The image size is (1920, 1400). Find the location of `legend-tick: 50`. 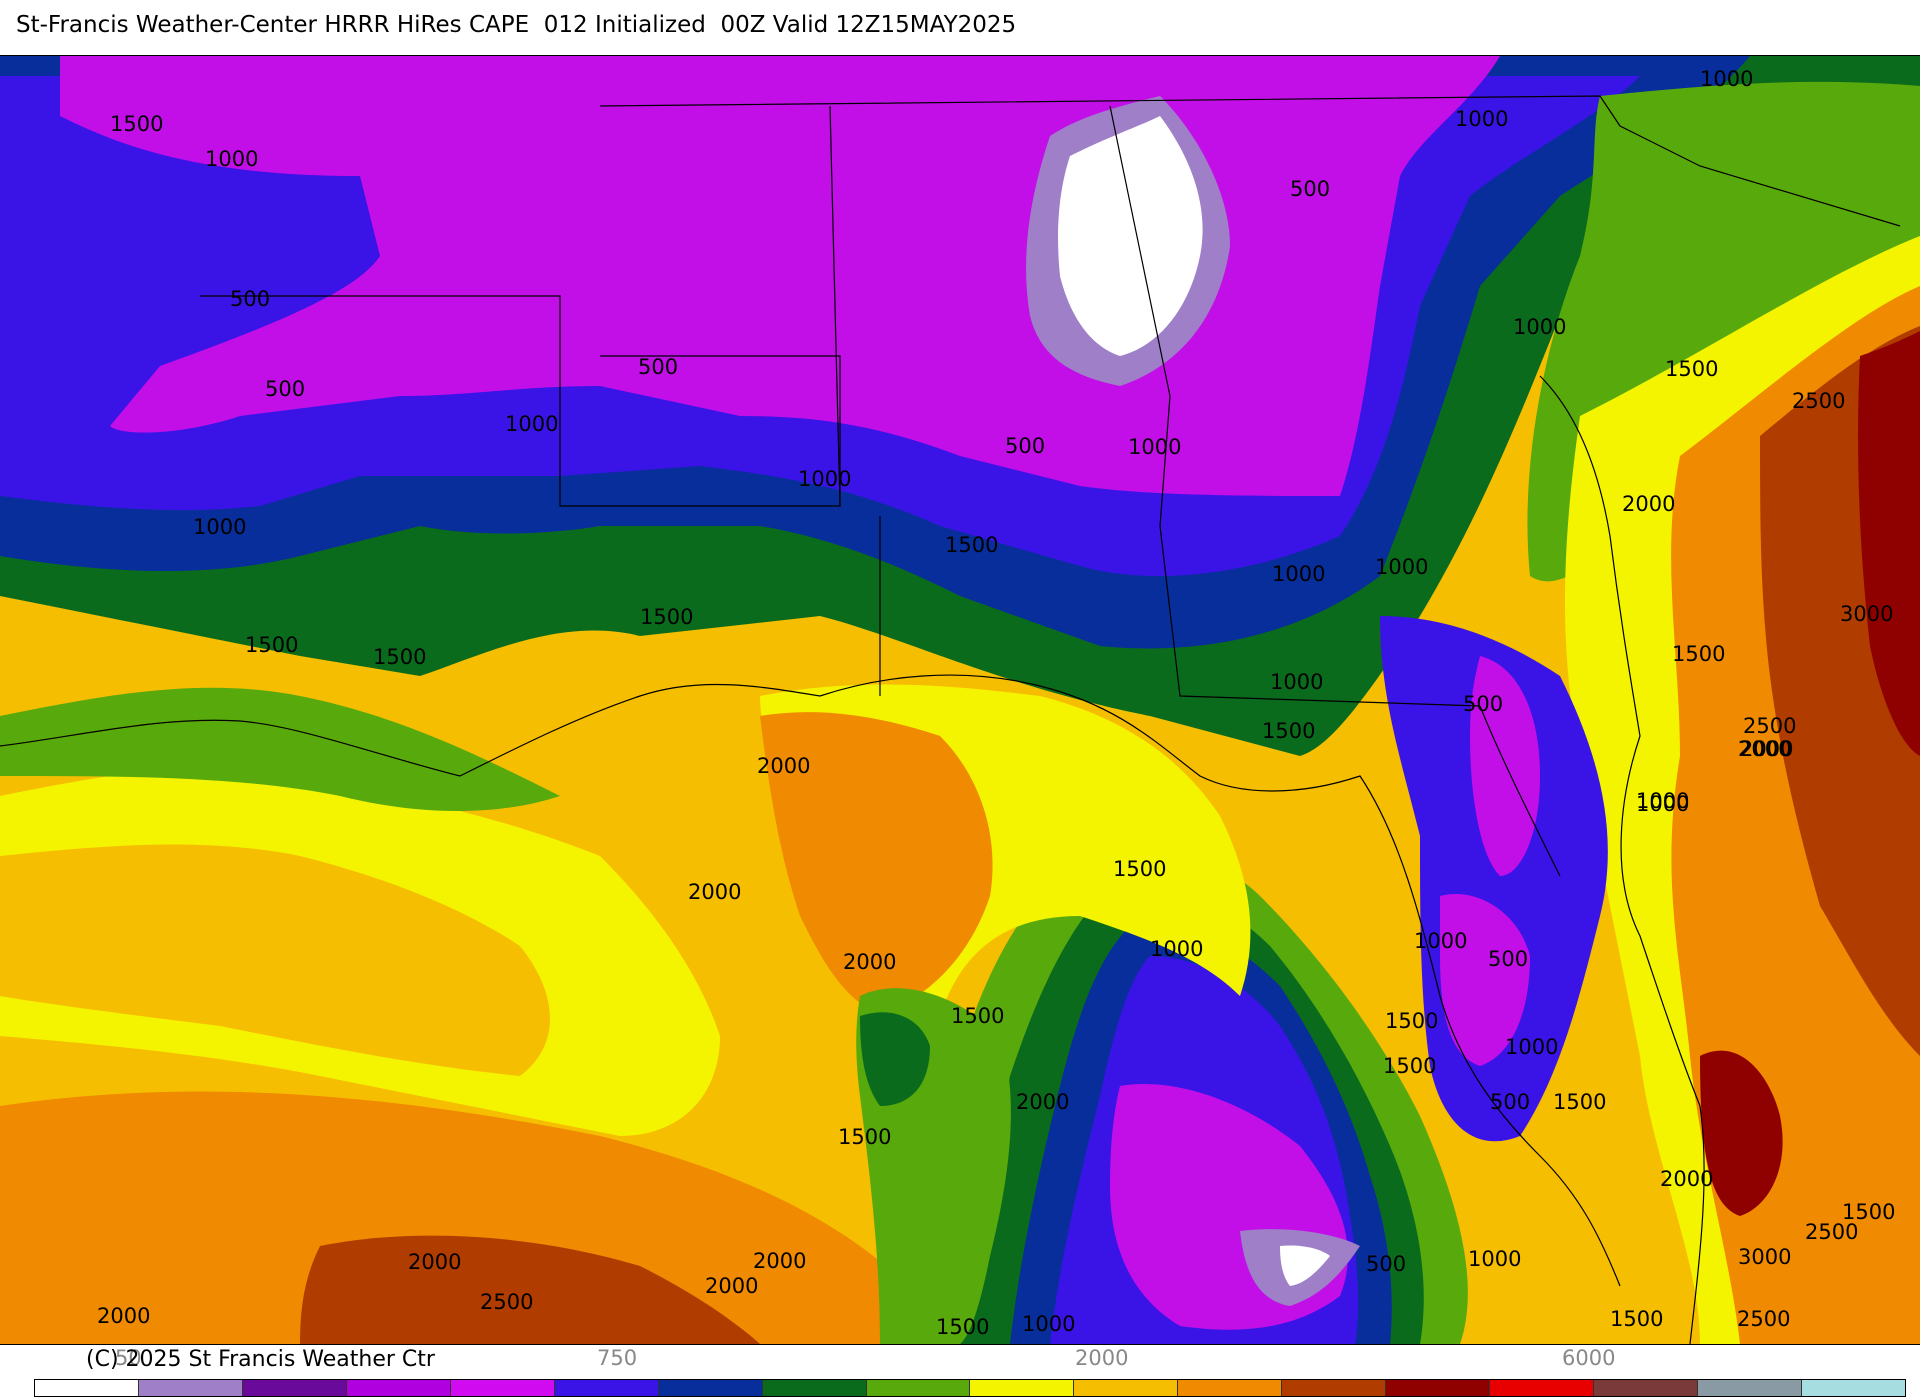

legend-tick: 50 is located at coordinates (128, 1358).